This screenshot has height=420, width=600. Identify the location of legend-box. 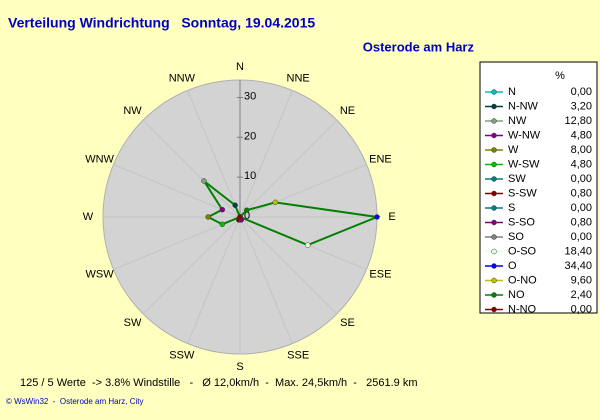
(538, 187).